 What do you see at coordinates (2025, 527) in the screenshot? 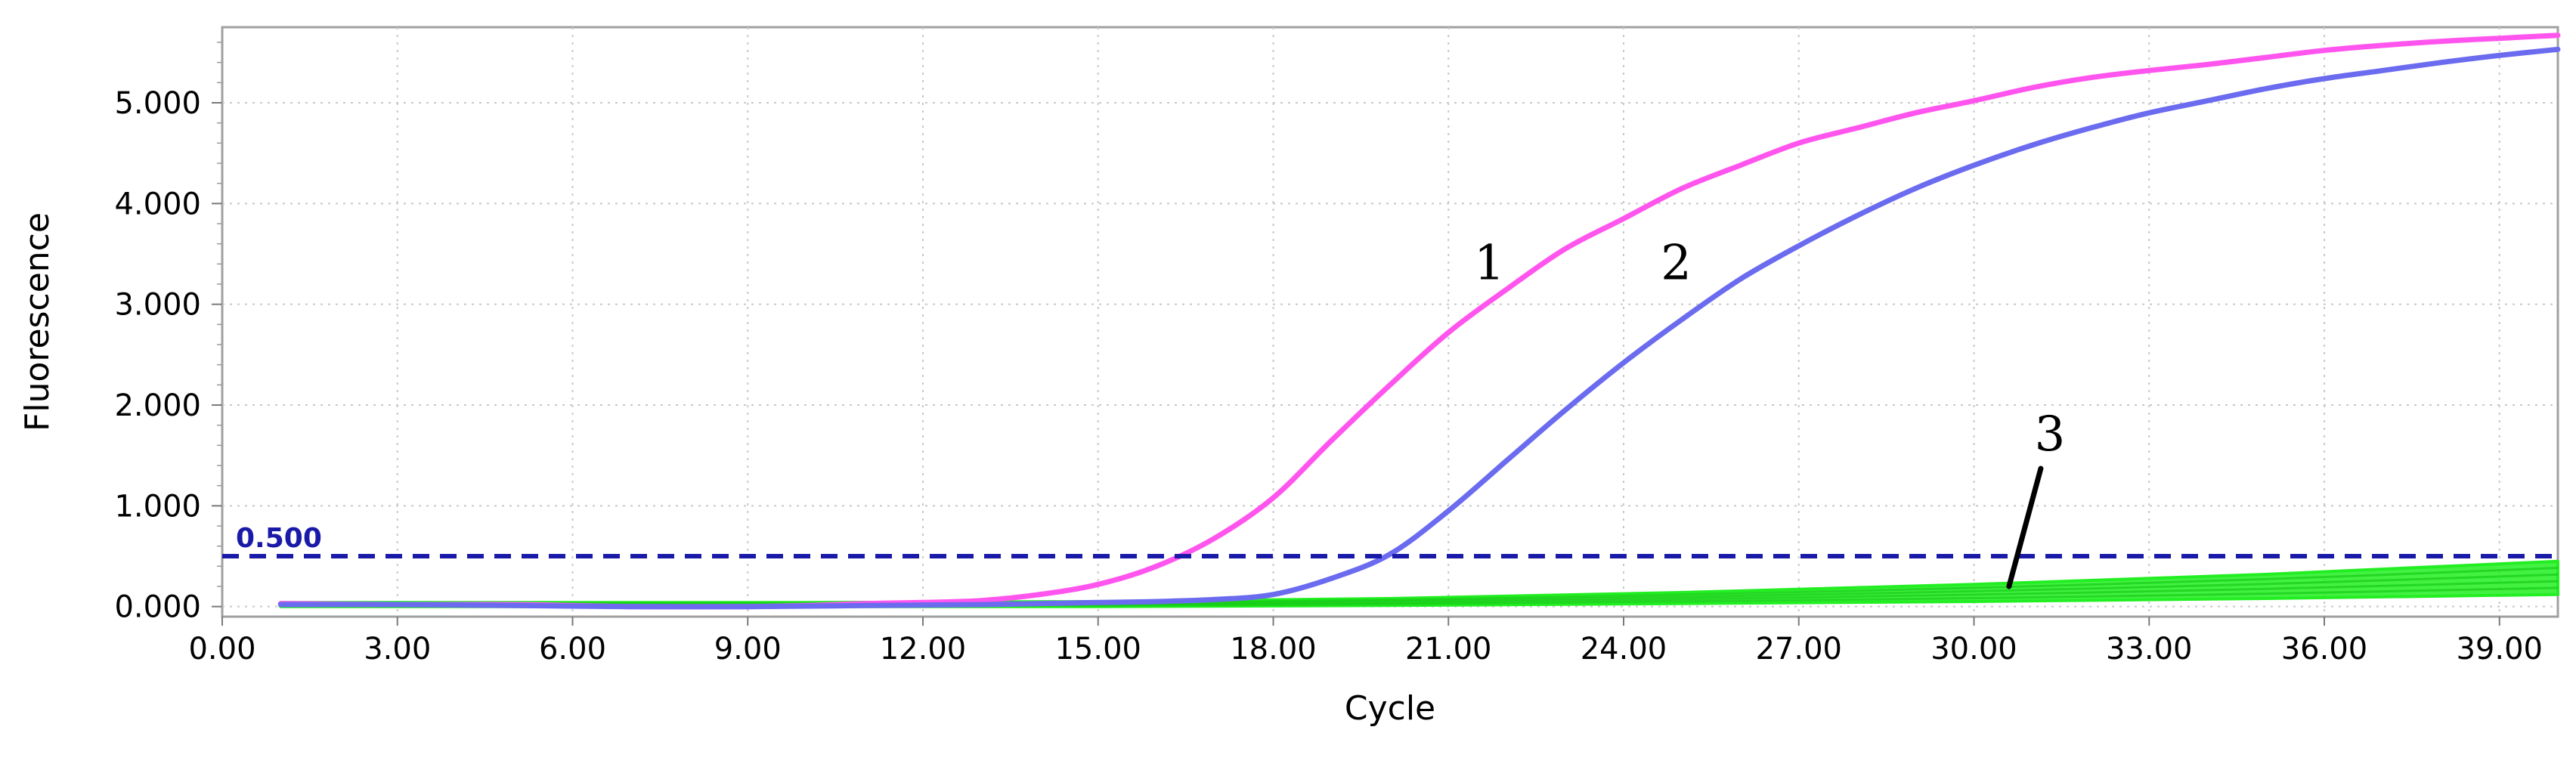
I see `curve-3-pointer` at bounding box center [2025, 527].